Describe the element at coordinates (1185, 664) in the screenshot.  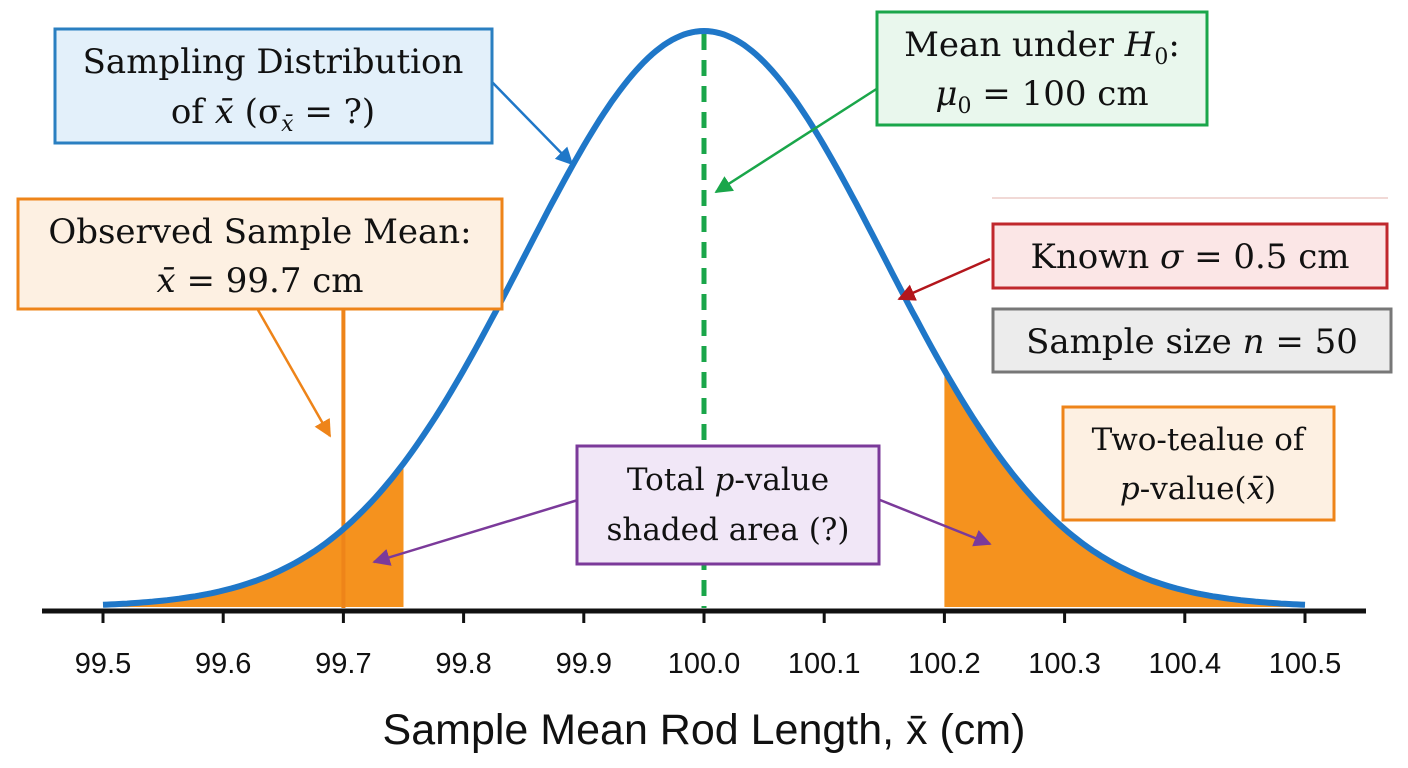
I see `x-tick-label: 100.4` at that location.